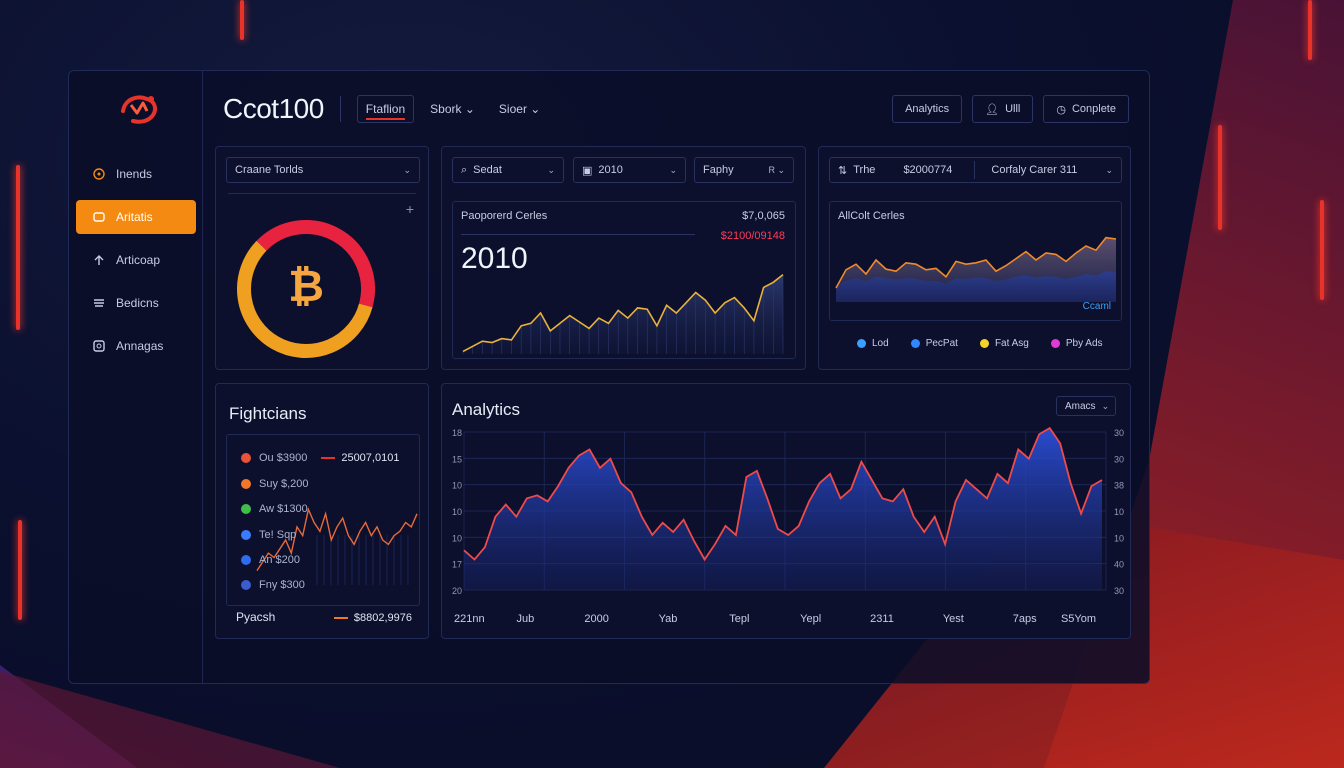 This screenshot has width=1344, height=768. What do you see at coordinates (136, 174) in the screenshot?
I see `sidebar-item-inends: Inends` at bounding box center [136, 174].